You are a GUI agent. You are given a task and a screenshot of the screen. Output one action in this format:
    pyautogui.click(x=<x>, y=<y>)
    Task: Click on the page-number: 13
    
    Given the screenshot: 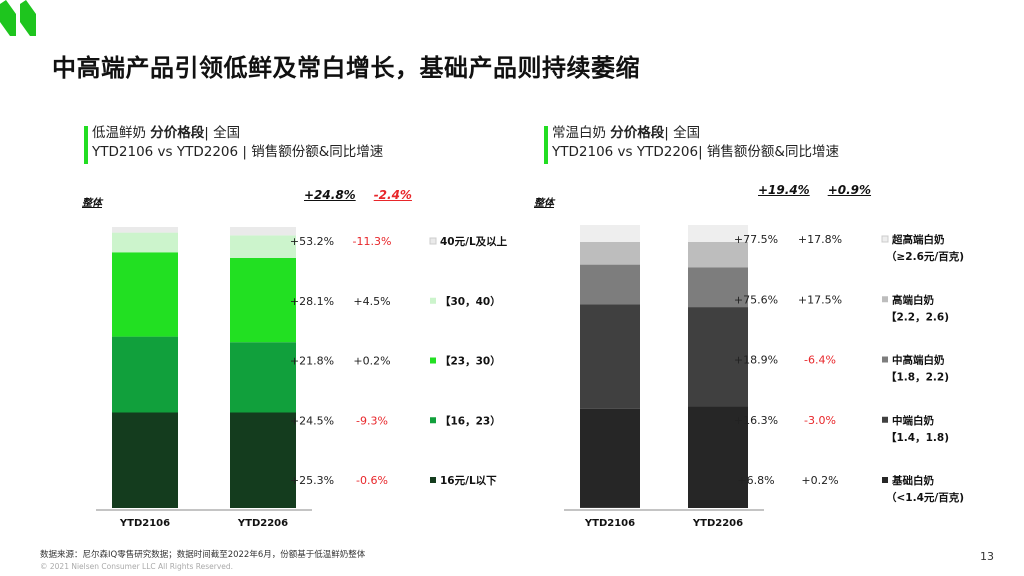 What is the action you would take?
    pyautogui.click(x=987, y=556)
    